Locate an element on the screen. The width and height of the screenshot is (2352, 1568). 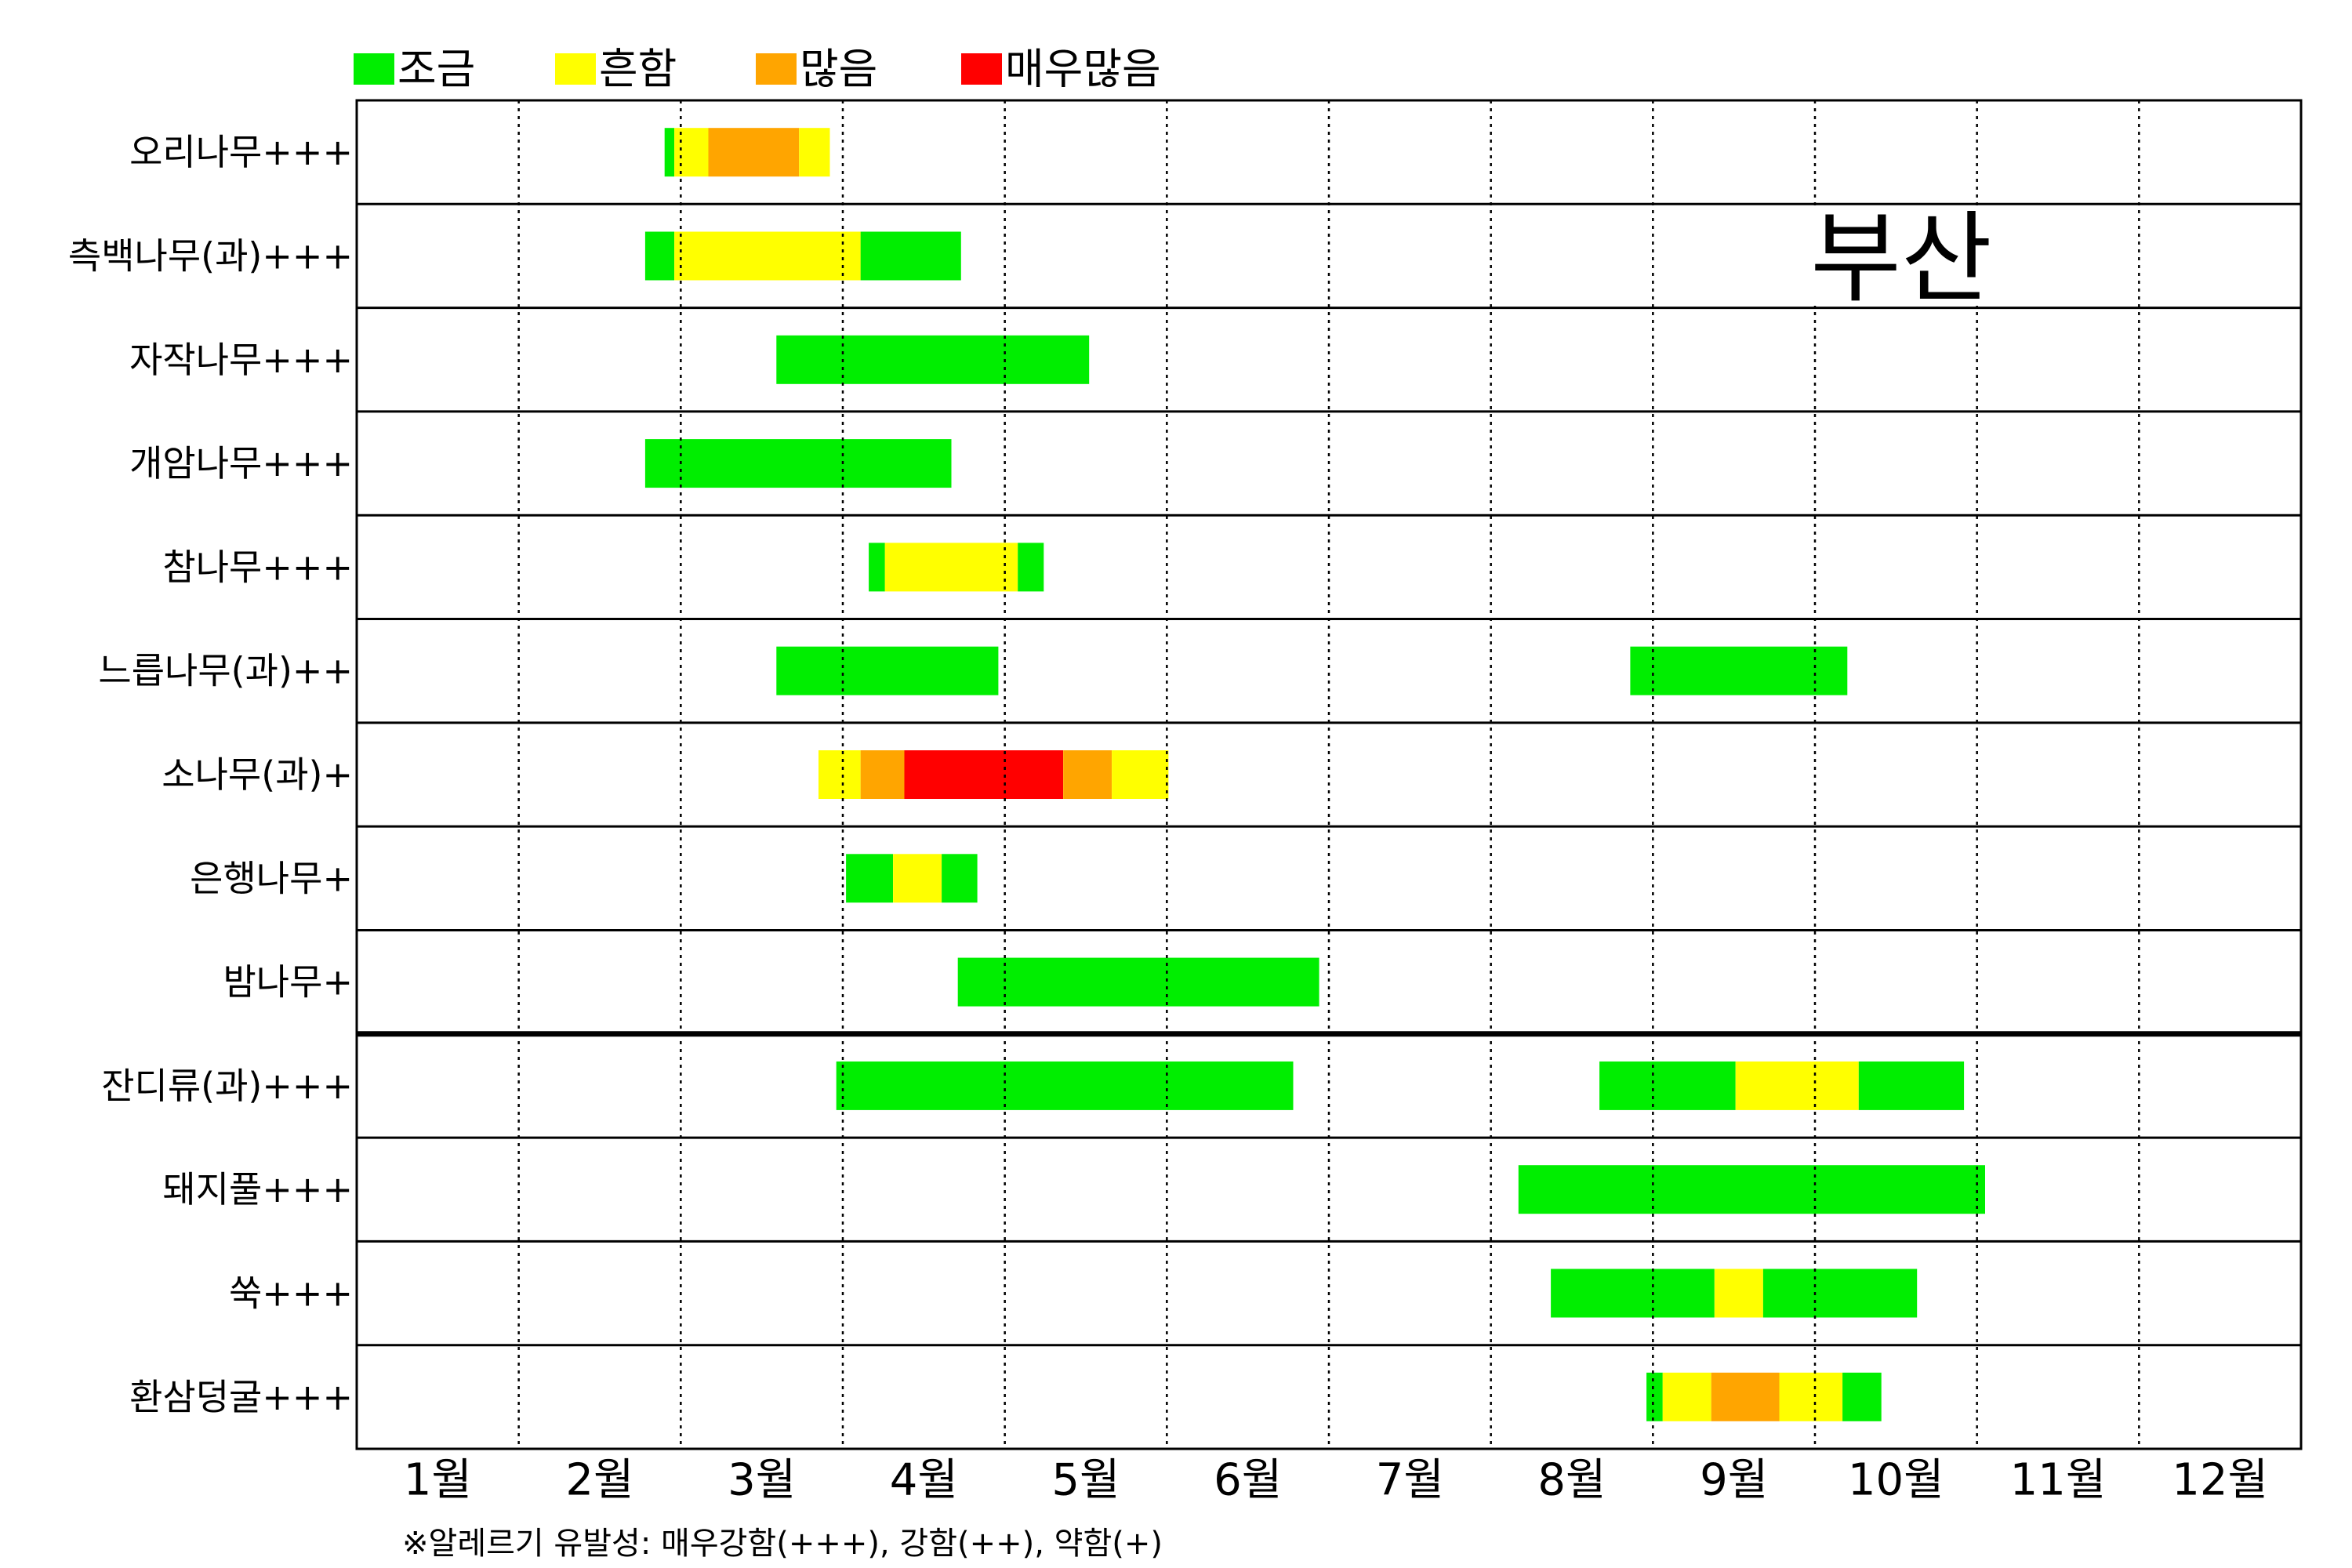
month-label: 2월 is located at coordinates (599, 1480).